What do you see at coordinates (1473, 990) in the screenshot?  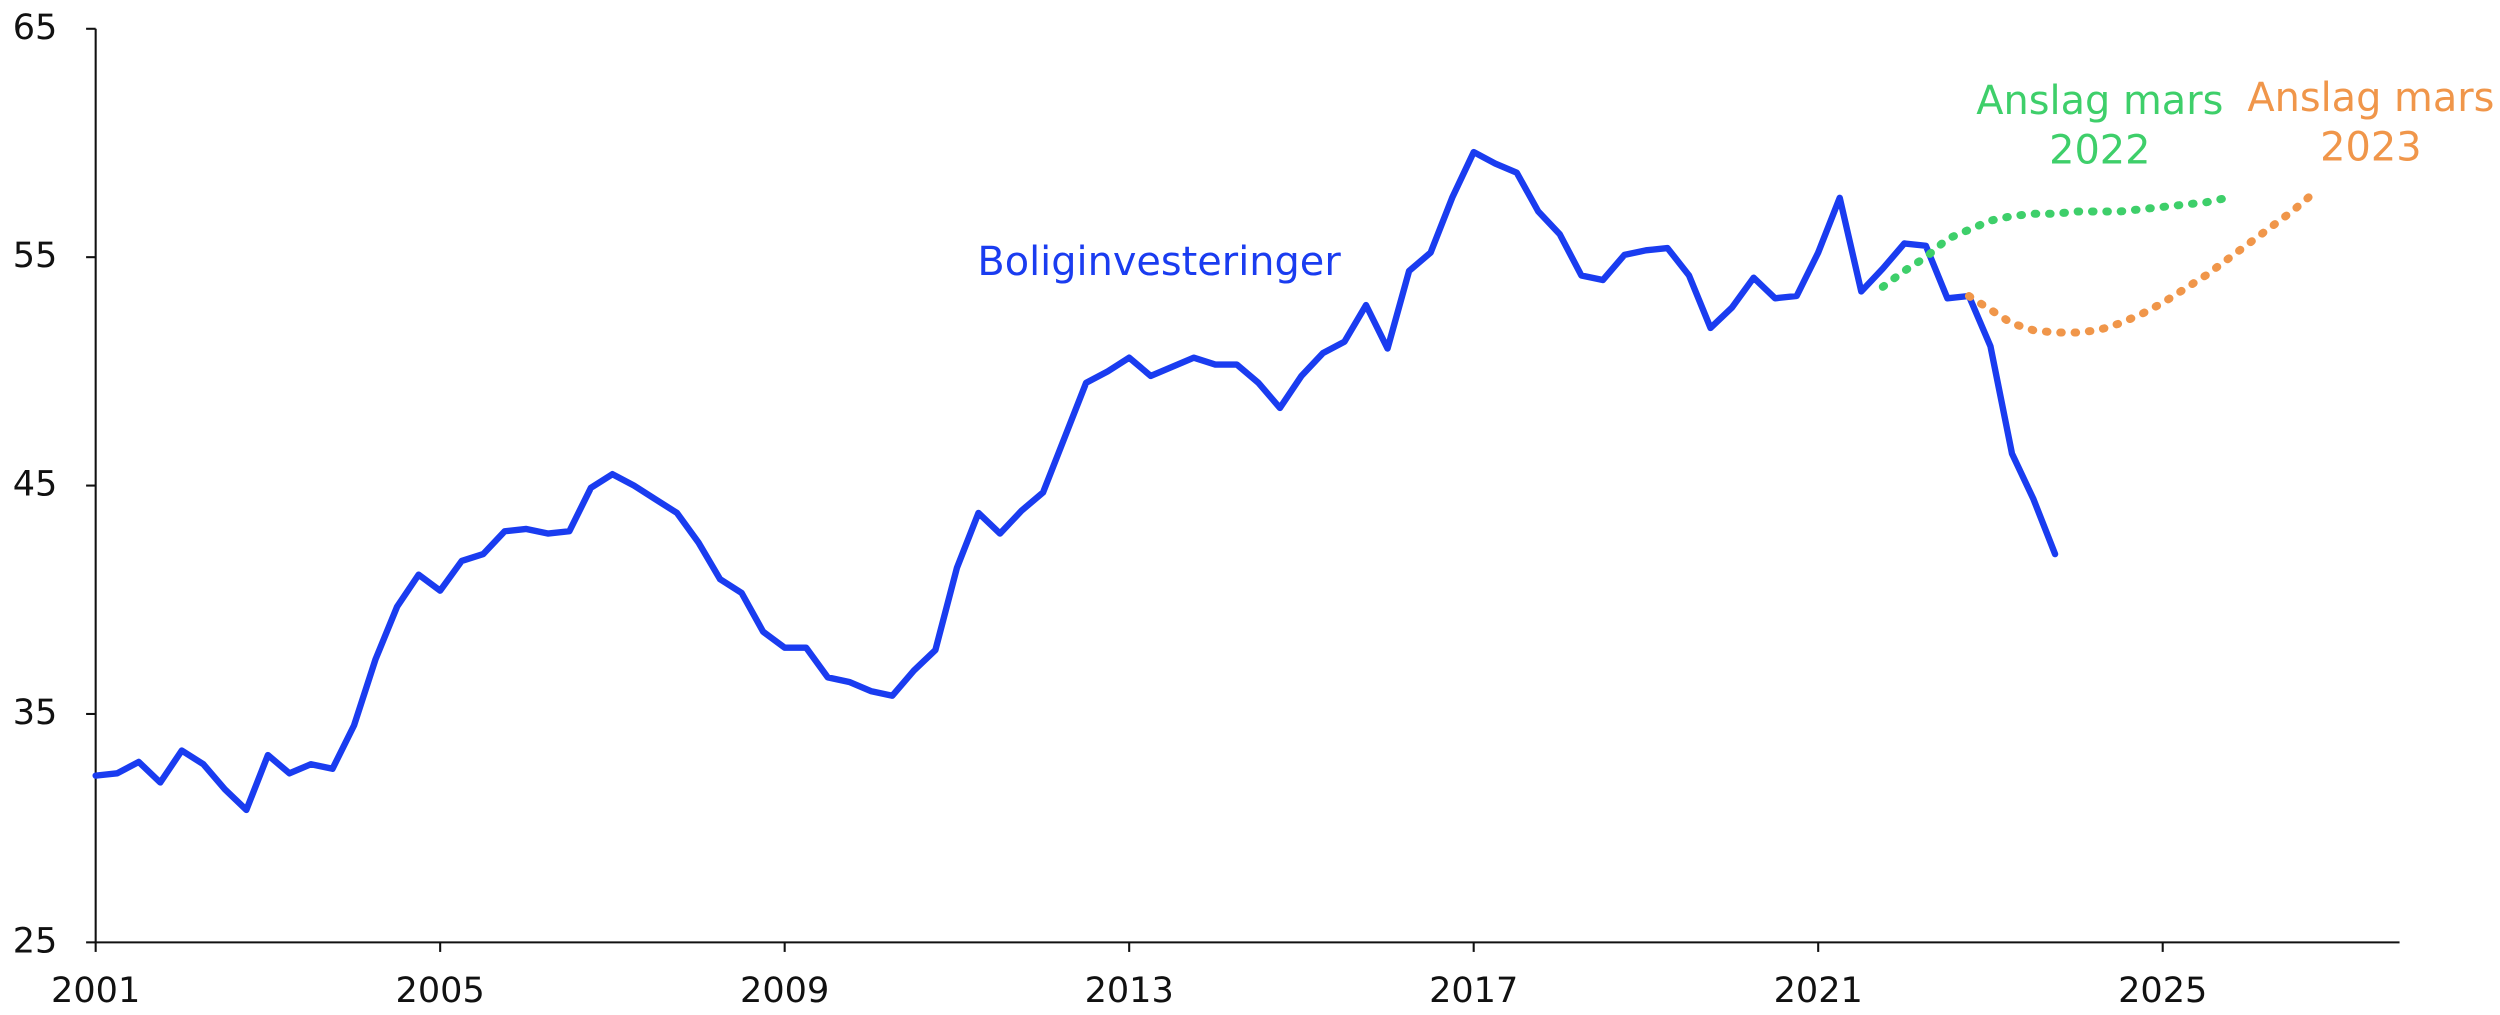 I see `x-tick-label: 2017` at bounding box center [1473, 990].